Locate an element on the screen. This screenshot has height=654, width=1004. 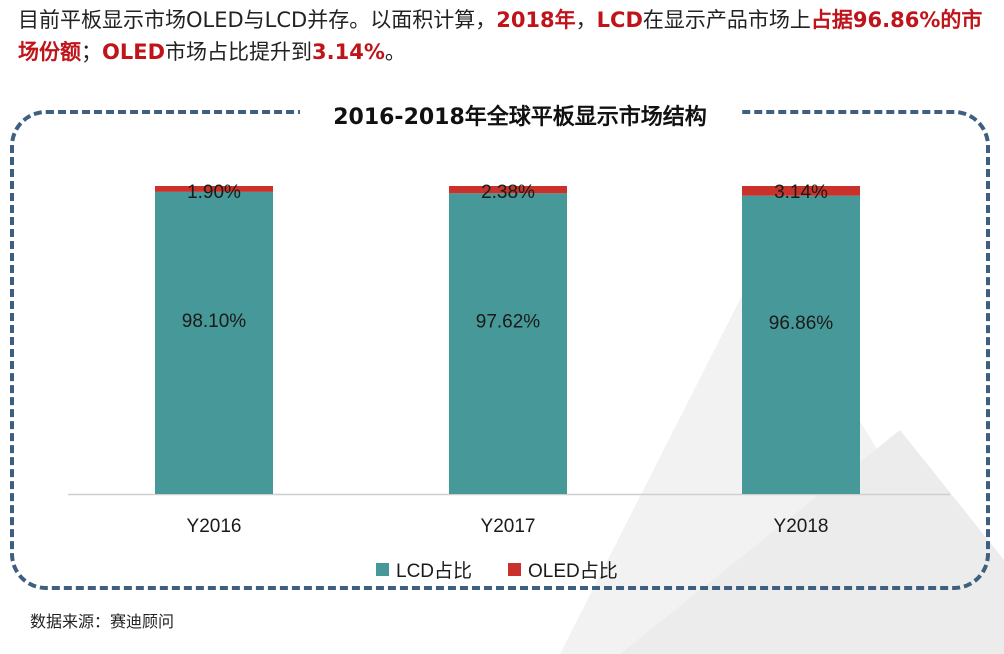
oled-data-label: 1.90% is located at coordinates (214, 192).